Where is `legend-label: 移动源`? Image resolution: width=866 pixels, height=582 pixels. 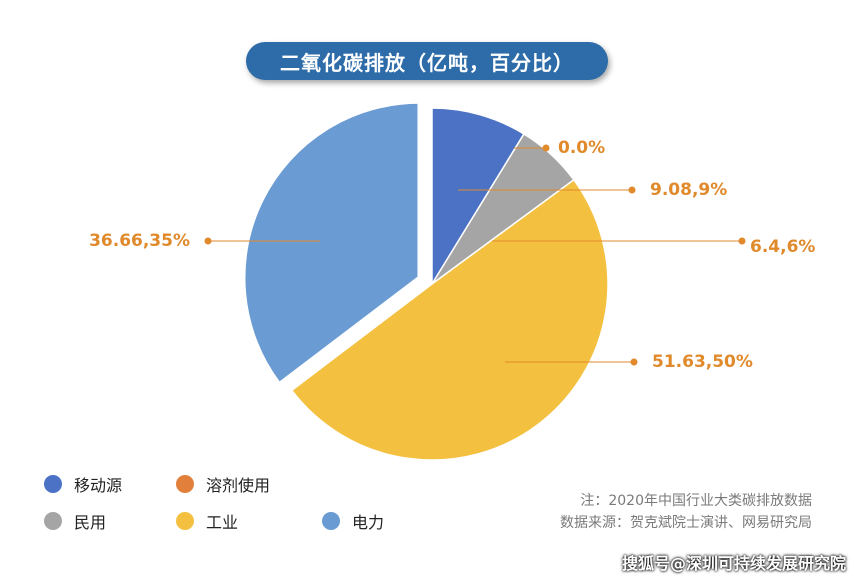
legend-label: 移动源 is located at coordinates (98, 485).